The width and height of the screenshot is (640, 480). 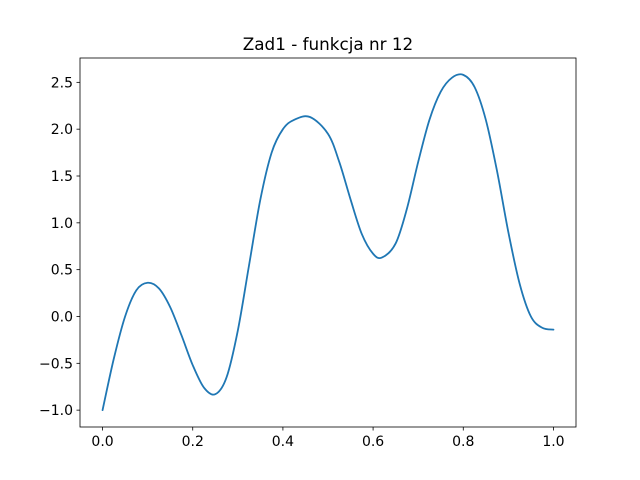 What do you see at coordinates (193, 442) in the screenshot?
I see `x-tick-label: 0.2` at bounding box center [193, 442].